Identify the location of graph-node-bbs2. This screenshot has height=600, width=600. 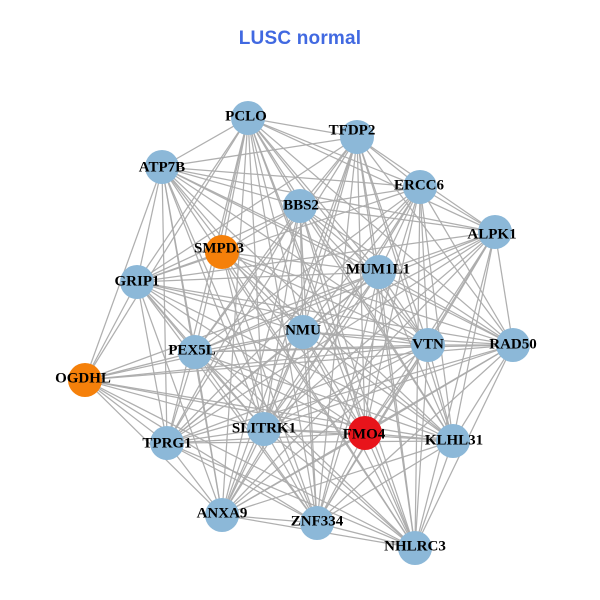
(300, 206).